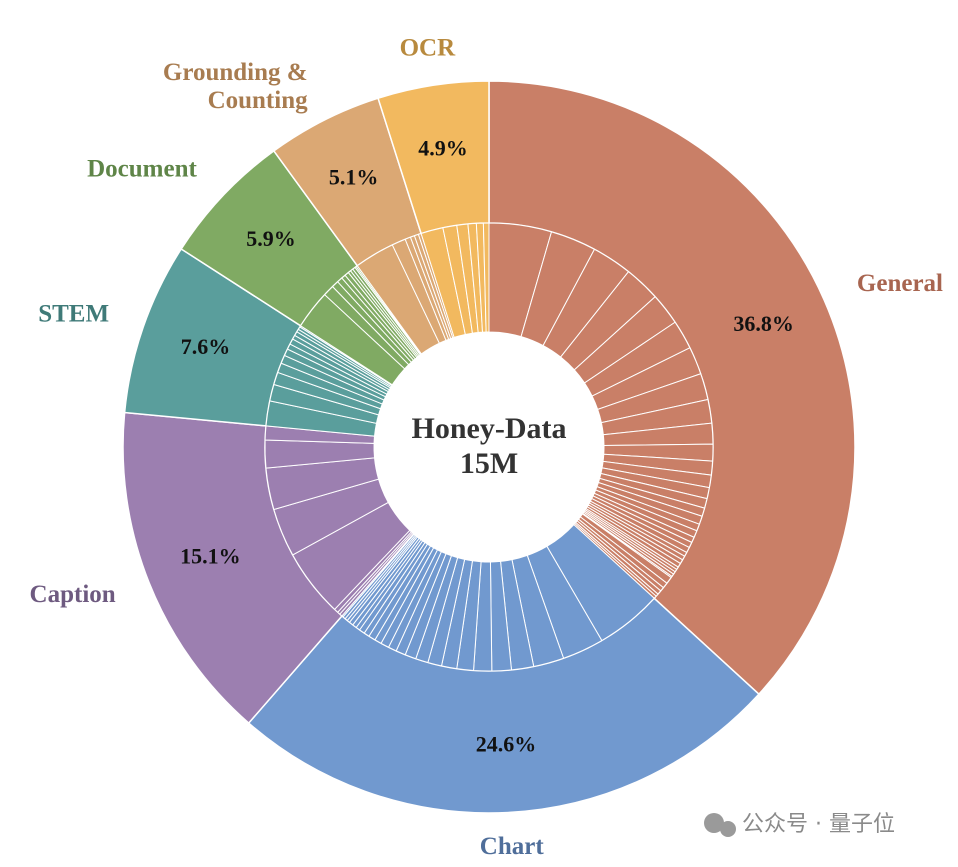  What do you see at coordinates (489, 463) in the screenshot?
I see `center-label: 15M` at bounding box center [489, 463].